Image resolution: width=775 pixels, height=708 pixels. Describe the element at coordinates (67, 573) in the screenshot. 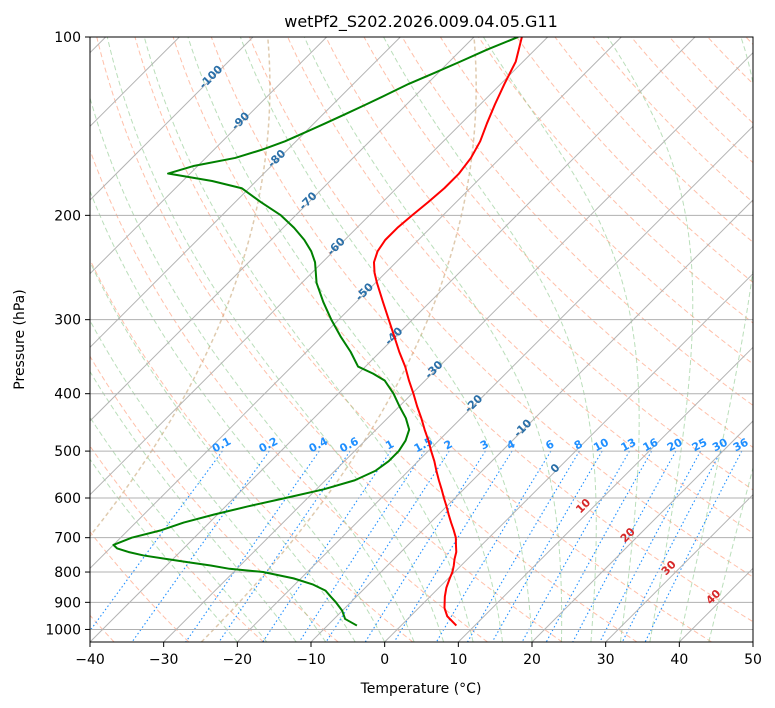

I see `y-tick-label: 800` at that location.